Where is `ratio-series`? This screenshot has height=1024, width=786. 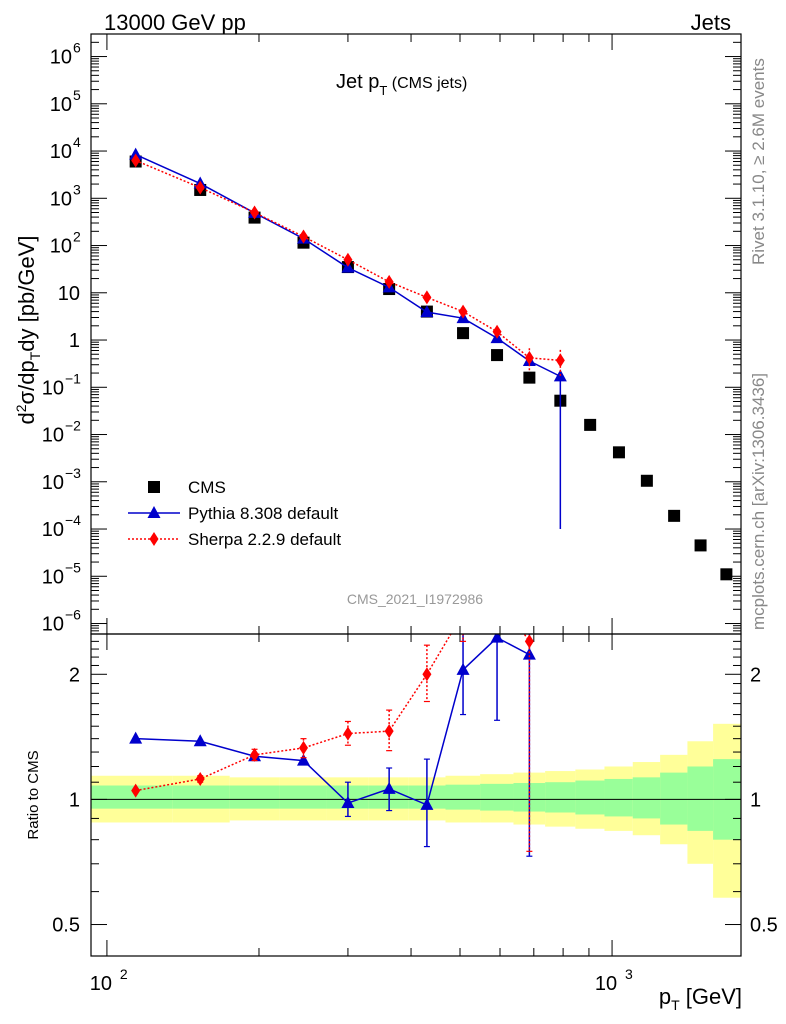
ratio-series is located at coordinates (332, 722).